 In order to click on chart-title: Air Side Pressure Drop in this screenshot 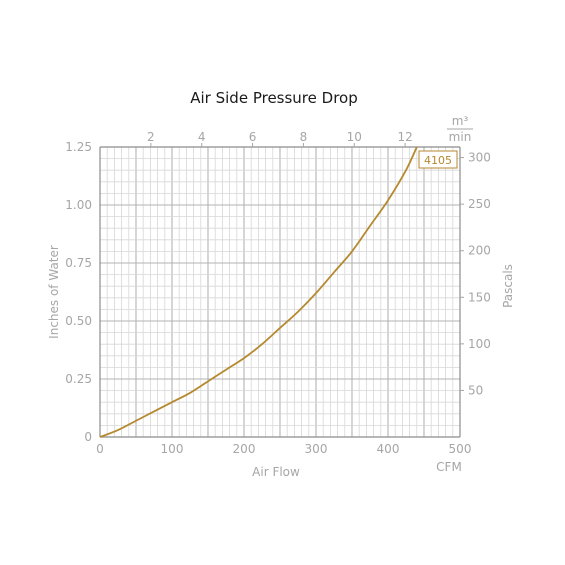, I will do `click(273, 98)`.